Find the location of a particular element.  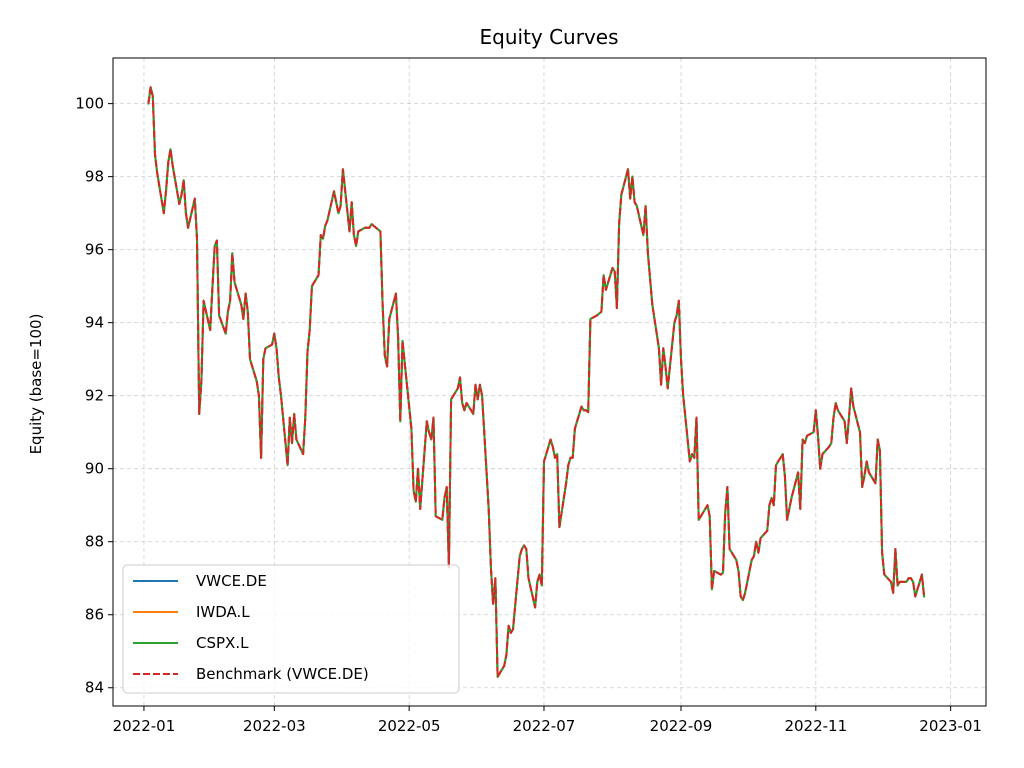

legend-label: CSPX.L is located at coordinates (222, 643).